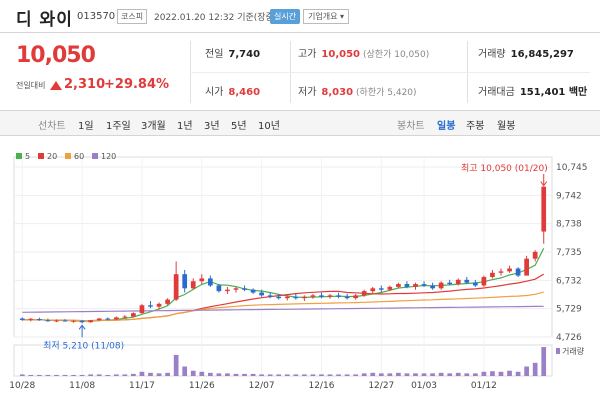 The width and height of the screenshot is (600, 406). Describe the element at coordinates (475, 126) in the screenshot. I see `tab-weekly: 주봉` at that location.